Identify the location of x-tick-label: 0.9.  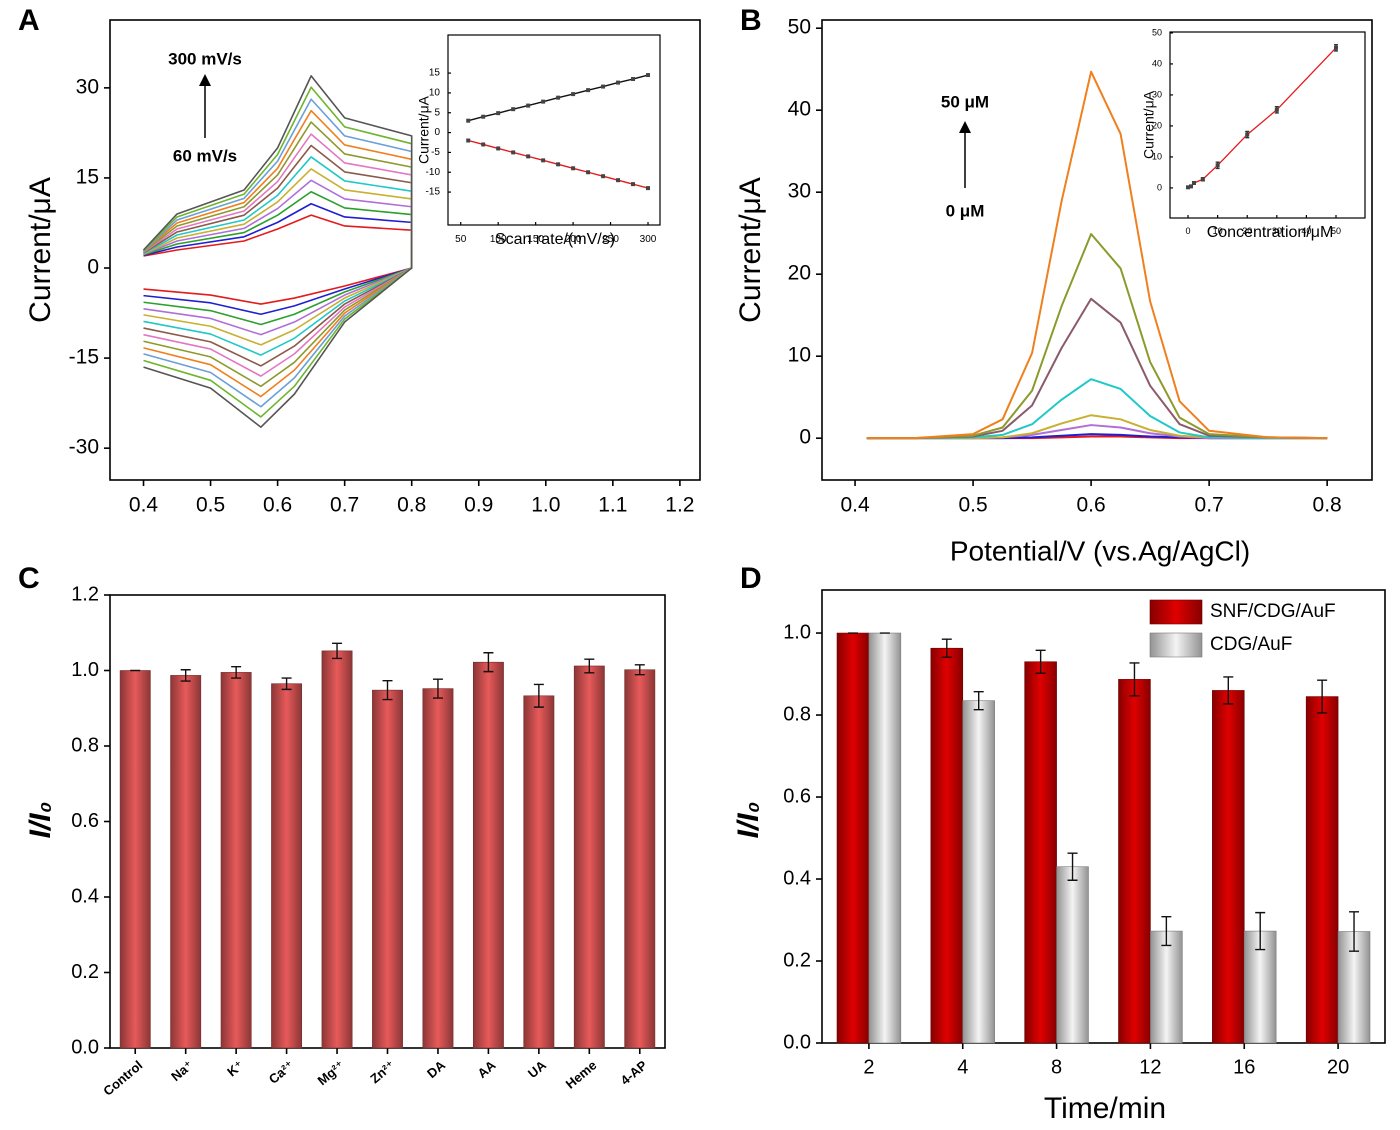
(478, 504).